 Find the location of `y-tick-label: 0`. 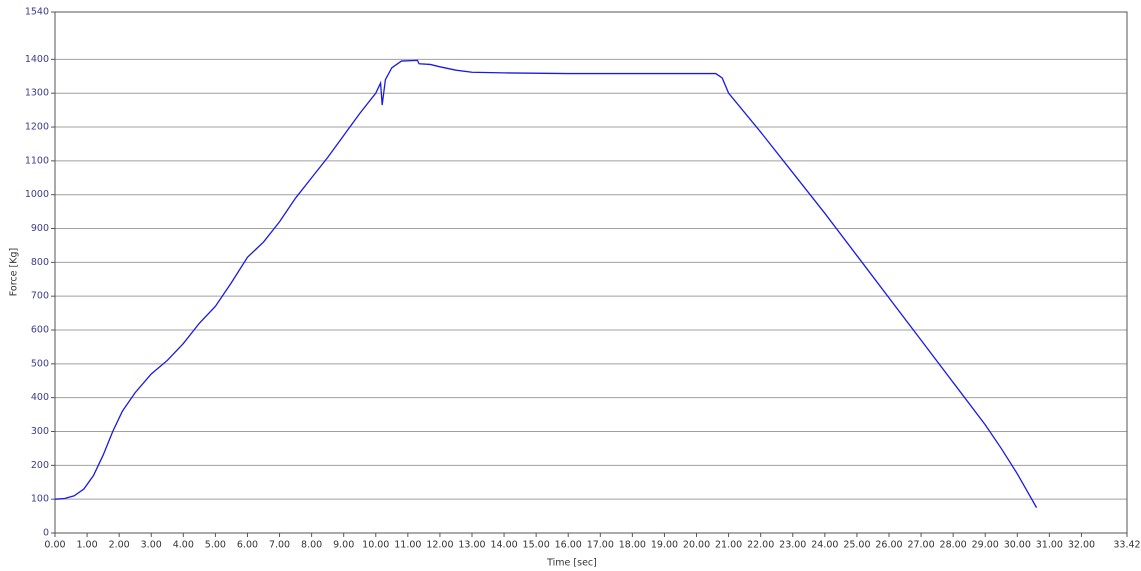

y-tick-label: 0 is located at coordinates (46, 533).